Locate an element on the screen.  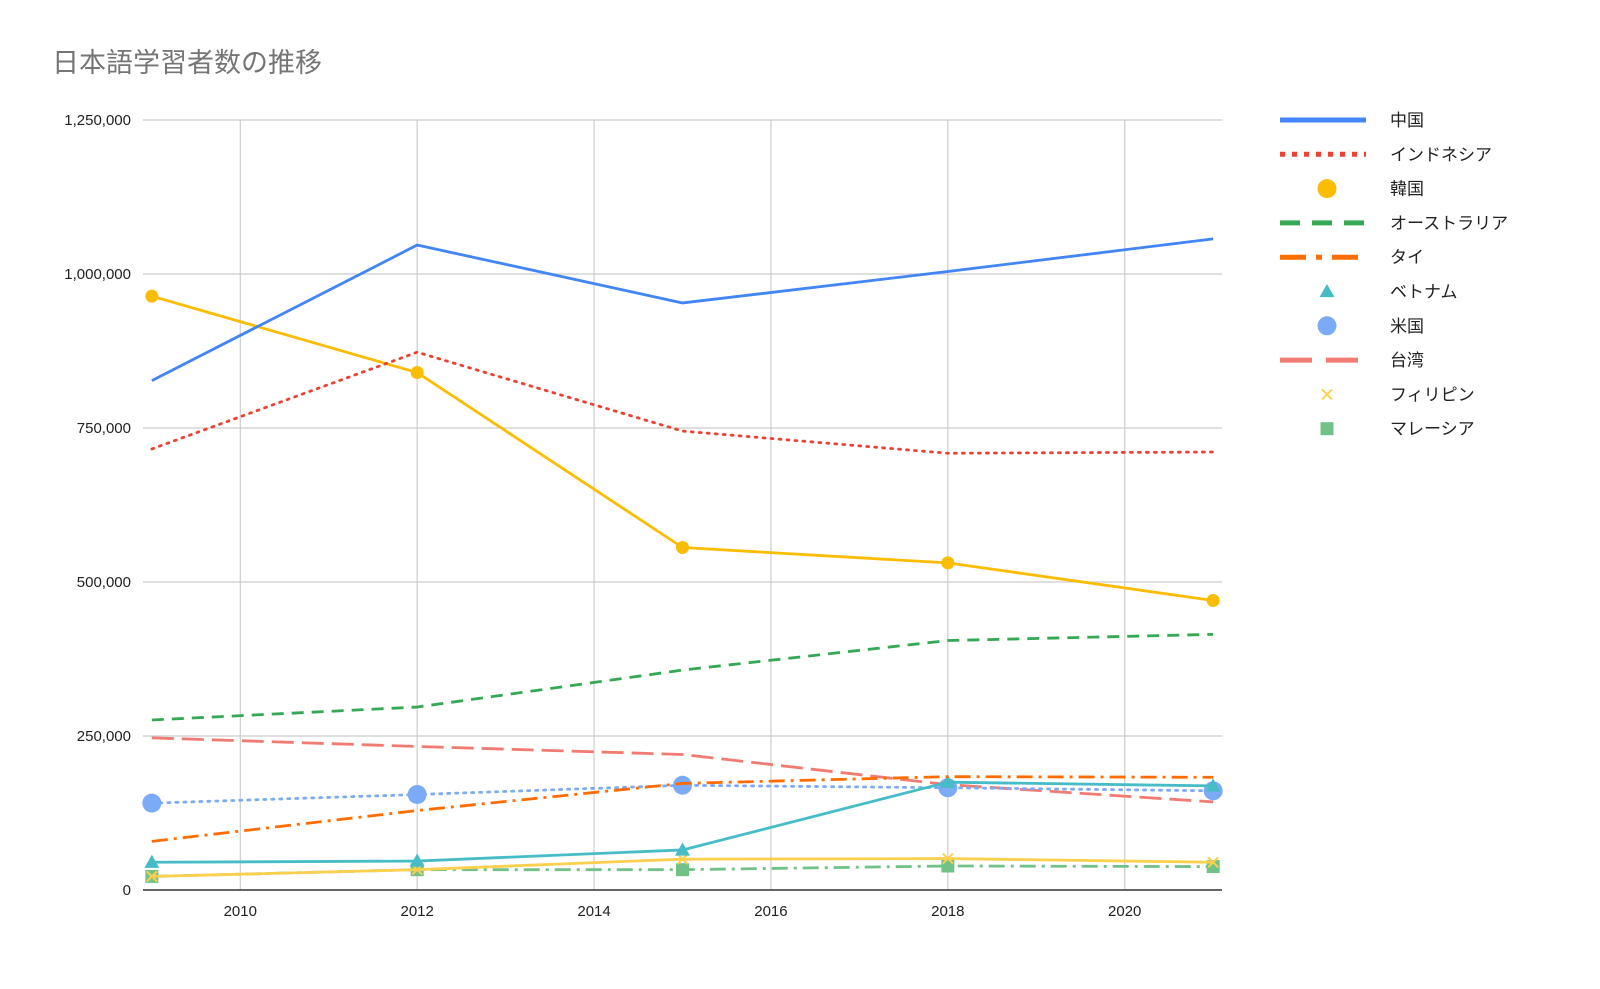
x-tick-label: 2014 is located at coordinates (593, 911).